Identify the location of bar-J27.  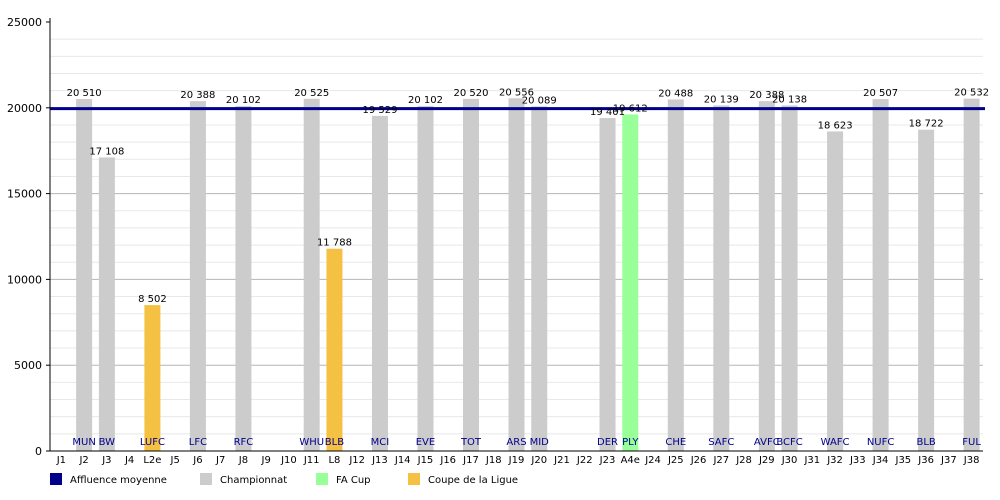
(721, 278).